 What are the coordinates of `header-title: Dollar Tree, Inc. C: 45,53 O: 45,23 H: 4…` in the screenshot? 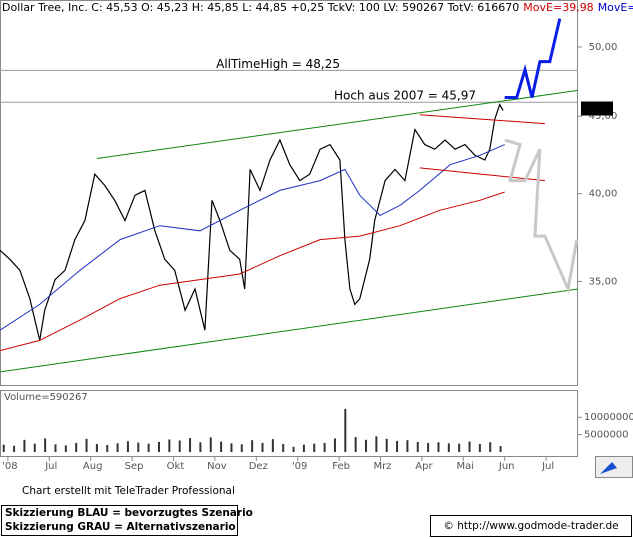 It's located at (260, 7).